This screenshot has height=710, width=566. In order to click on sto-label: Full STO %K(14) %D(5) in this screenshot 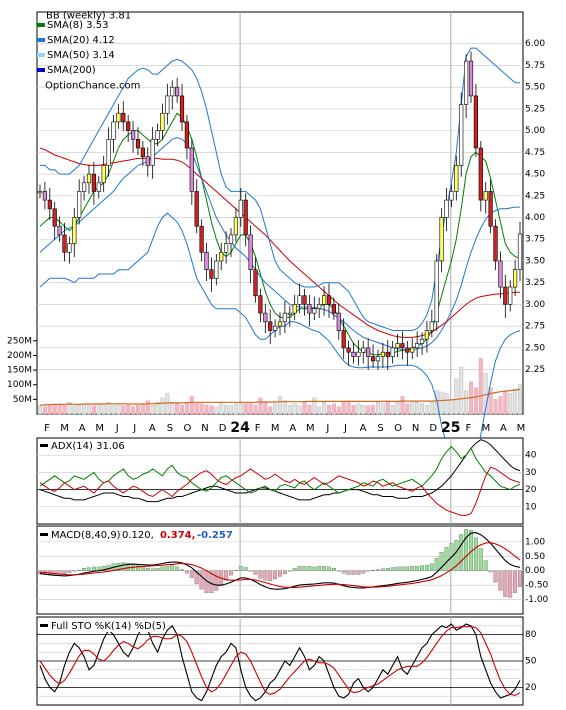, I will do `click(108, 626)`.